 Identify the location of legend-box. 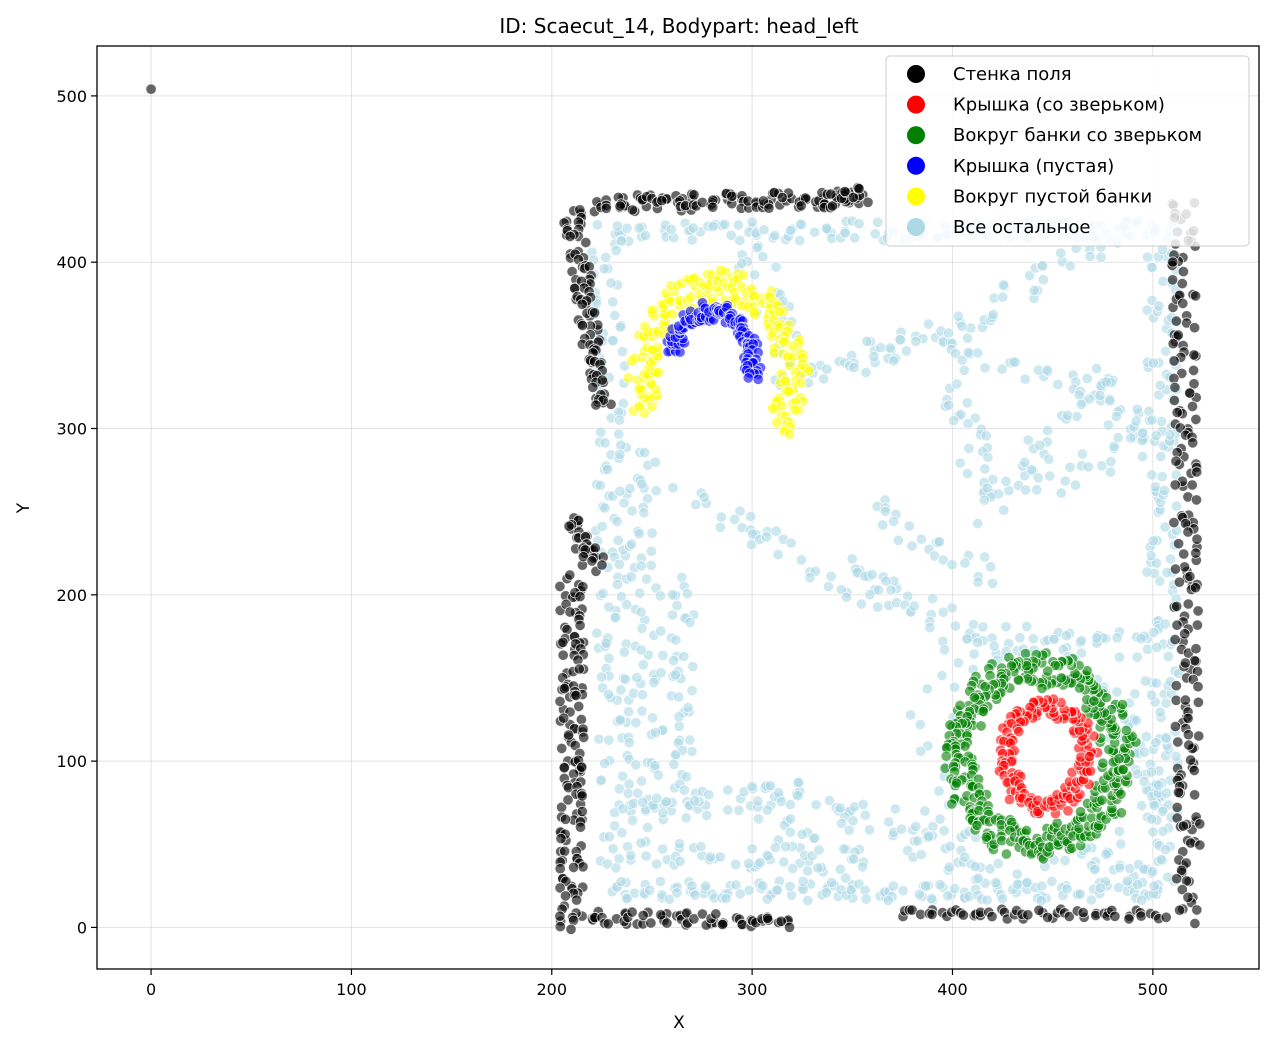
(1067, 151).